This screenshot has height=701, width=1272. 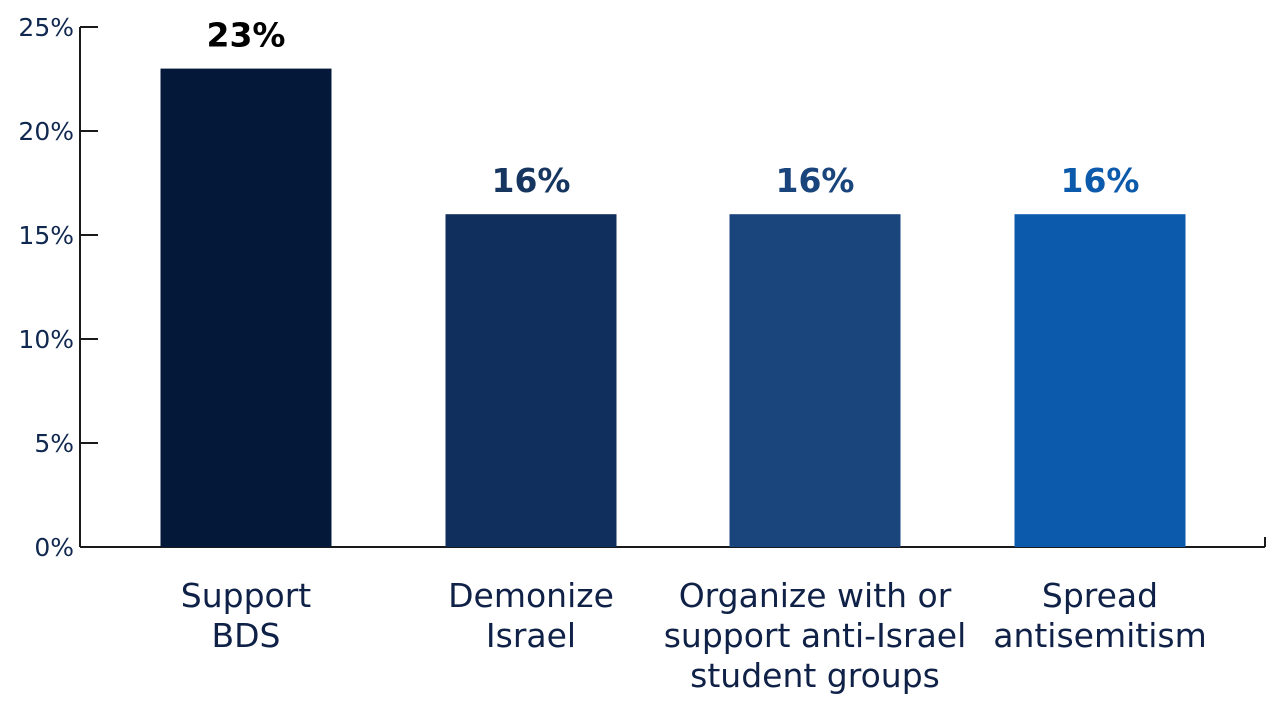 What do you see at coordinates (46, 27) in the screenshot?
I see `y-tick-label: 25%` at bounding box center [46, 27].